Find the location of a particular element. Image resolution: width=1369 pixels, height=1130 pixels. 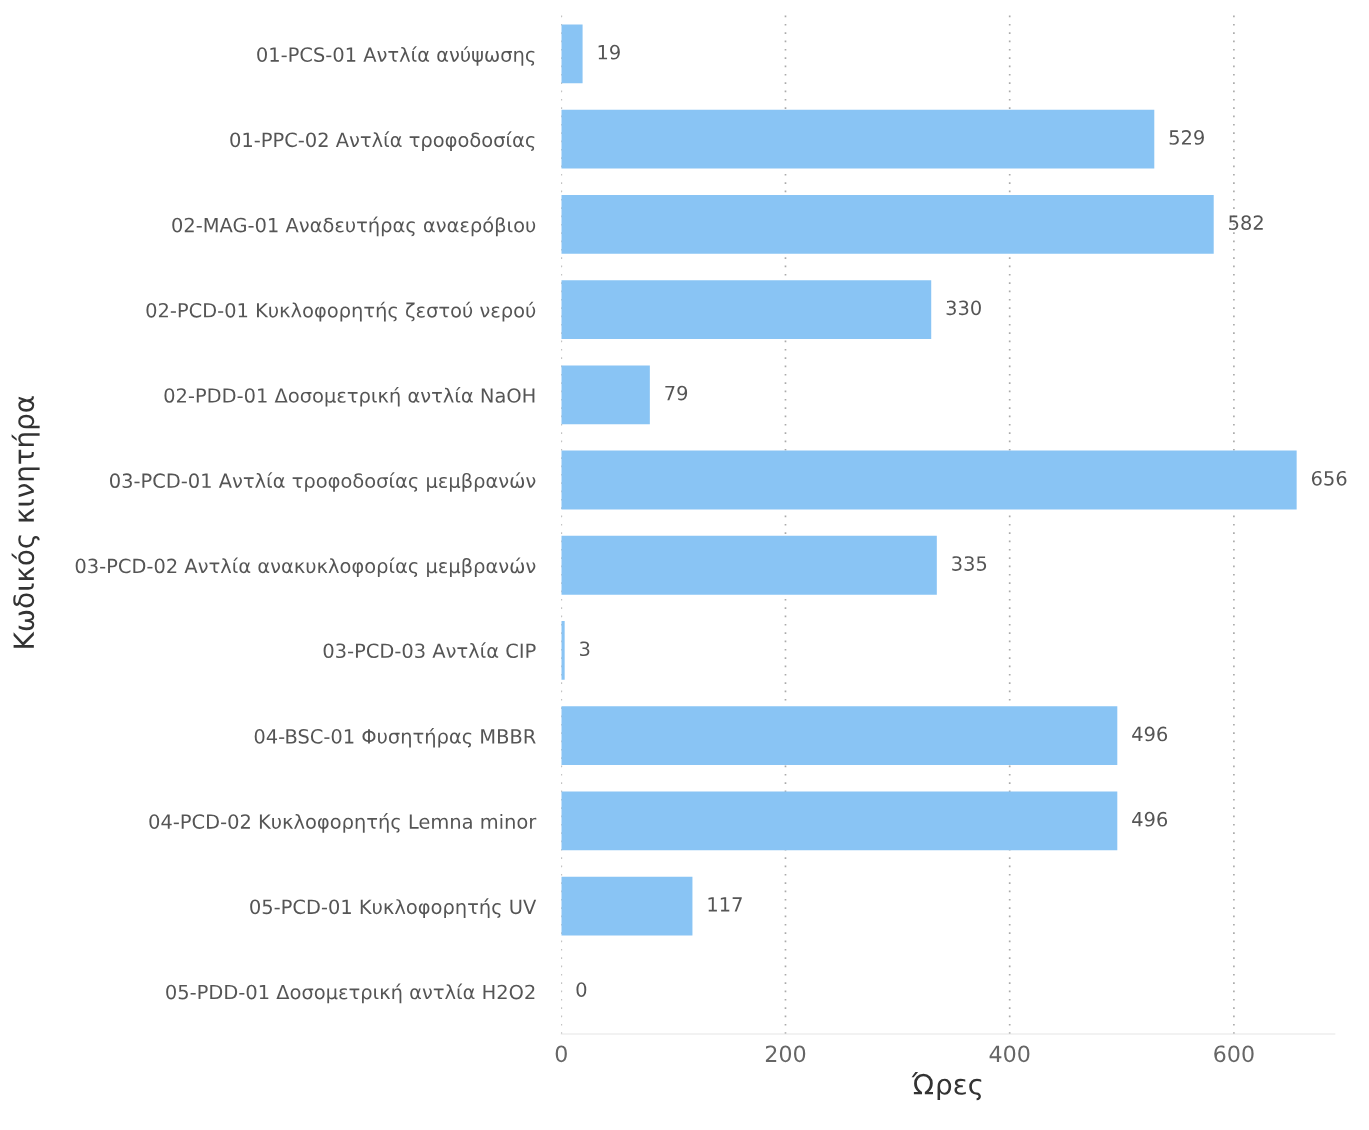

y-tick-label: 01-PPC-02 Αντλία τροφοδοσίας is located at coordinates (382, 141).